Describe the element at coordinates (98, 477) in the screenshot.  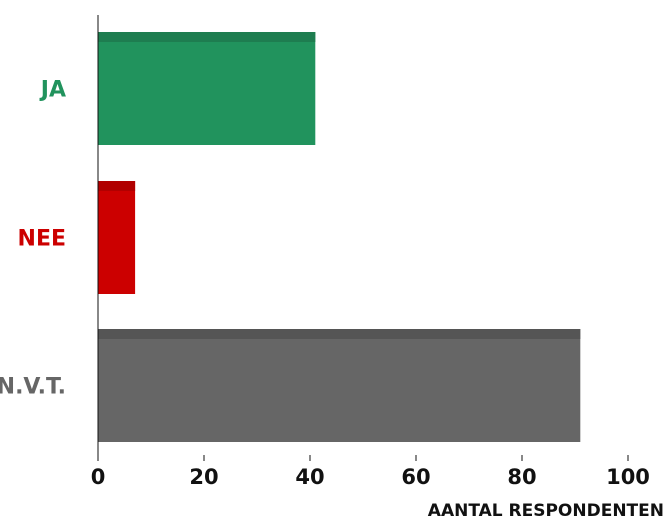
I see `x-tick-label: 0` at that location.